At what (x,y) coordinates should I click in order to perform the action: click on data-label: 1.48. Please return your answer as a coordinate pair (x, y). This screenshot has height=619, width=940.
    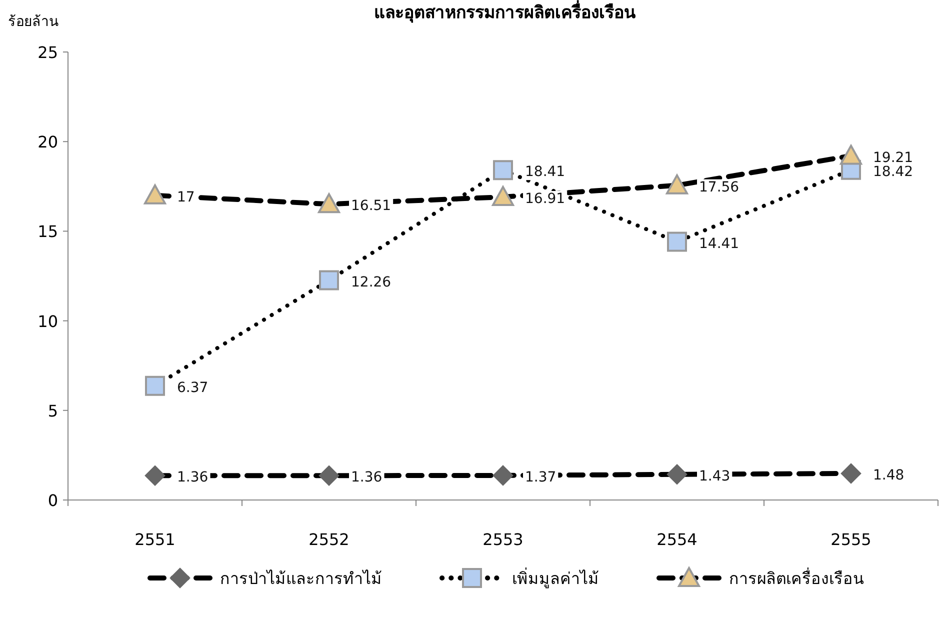
    Looking at the image, I should click on (888, 475).